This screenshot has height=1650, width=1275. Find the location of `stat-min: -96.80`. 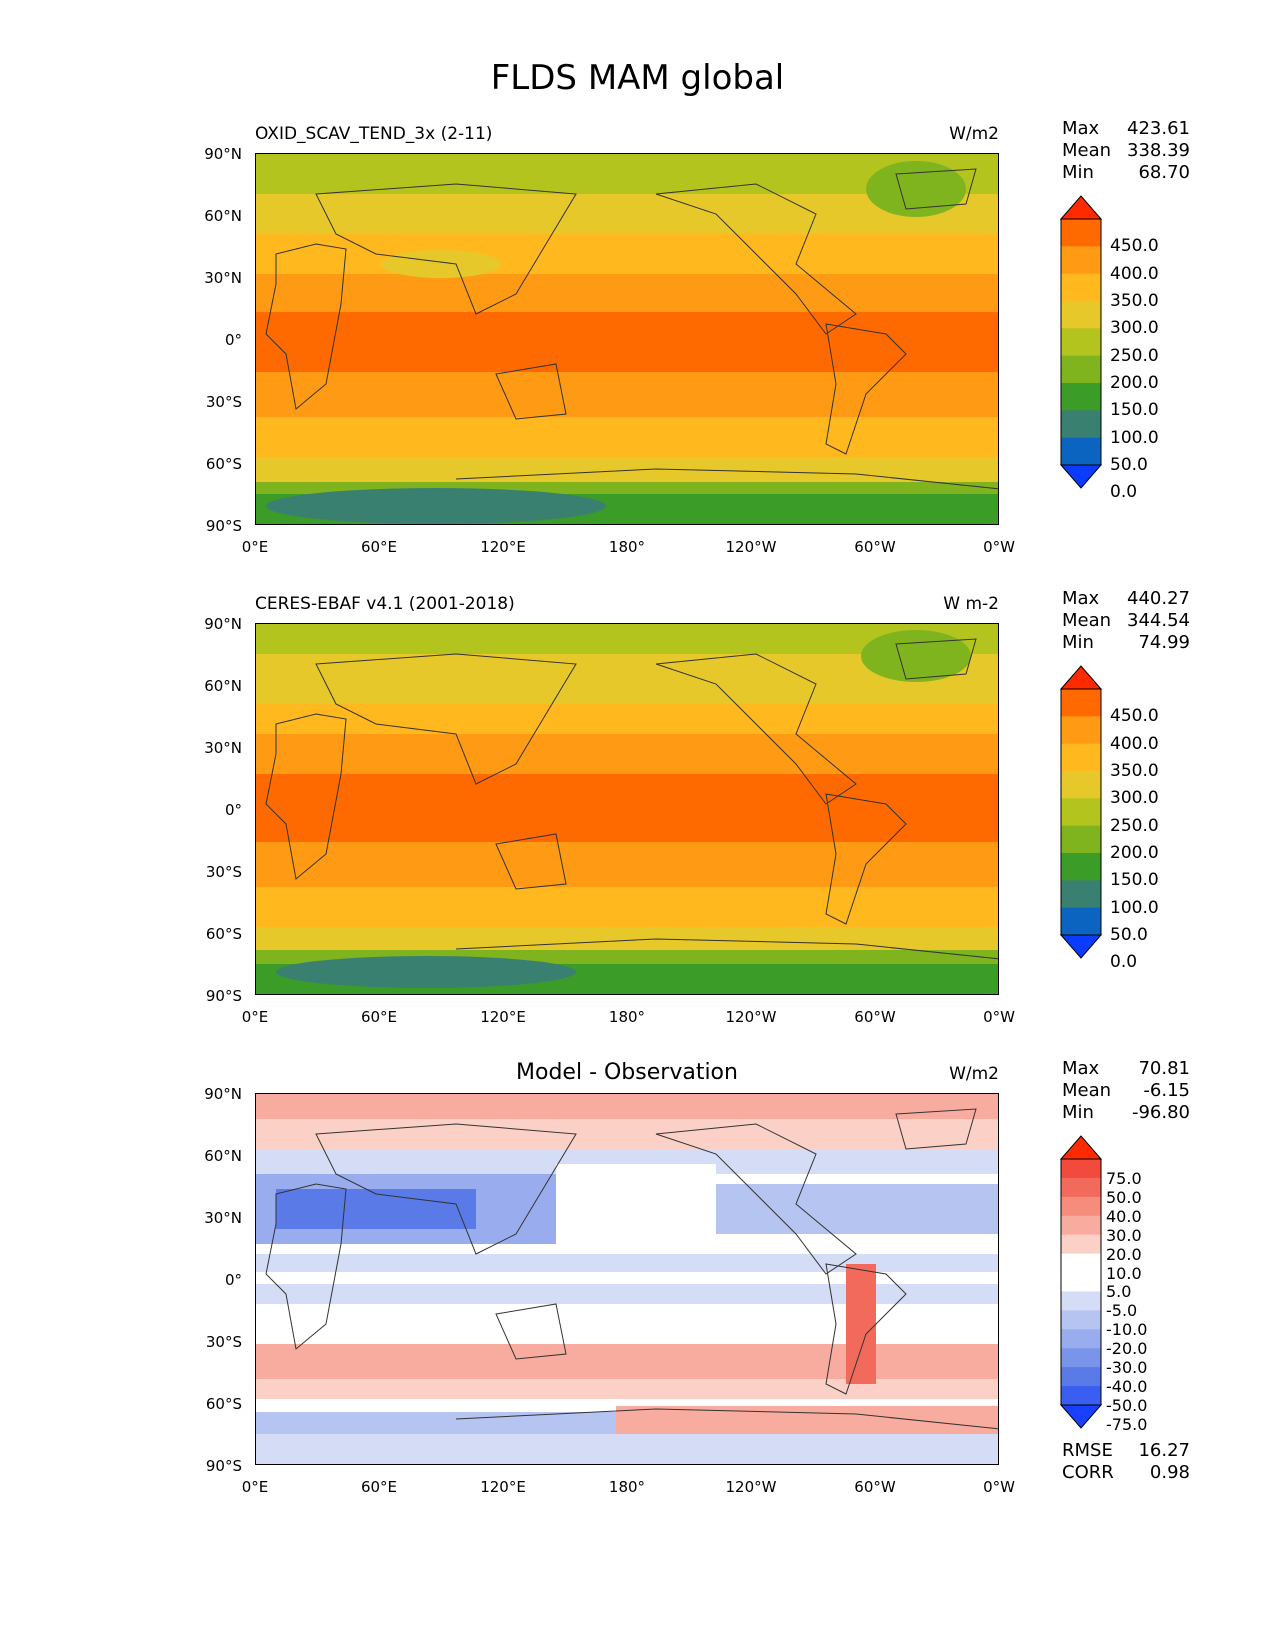

stat-min: -96.80 is located at coordinates (1160, 1112).